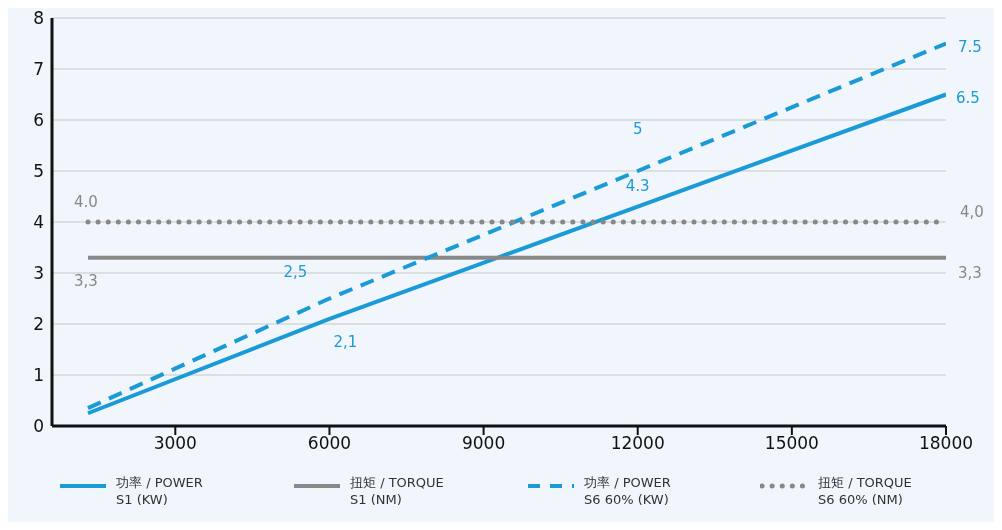 The height and width of the screenshot is (530, 1002). What do you see at coordinates (483, 443) in the screenshot?
I see `x-tick-label: 9000` at bounding box center [483, 443].